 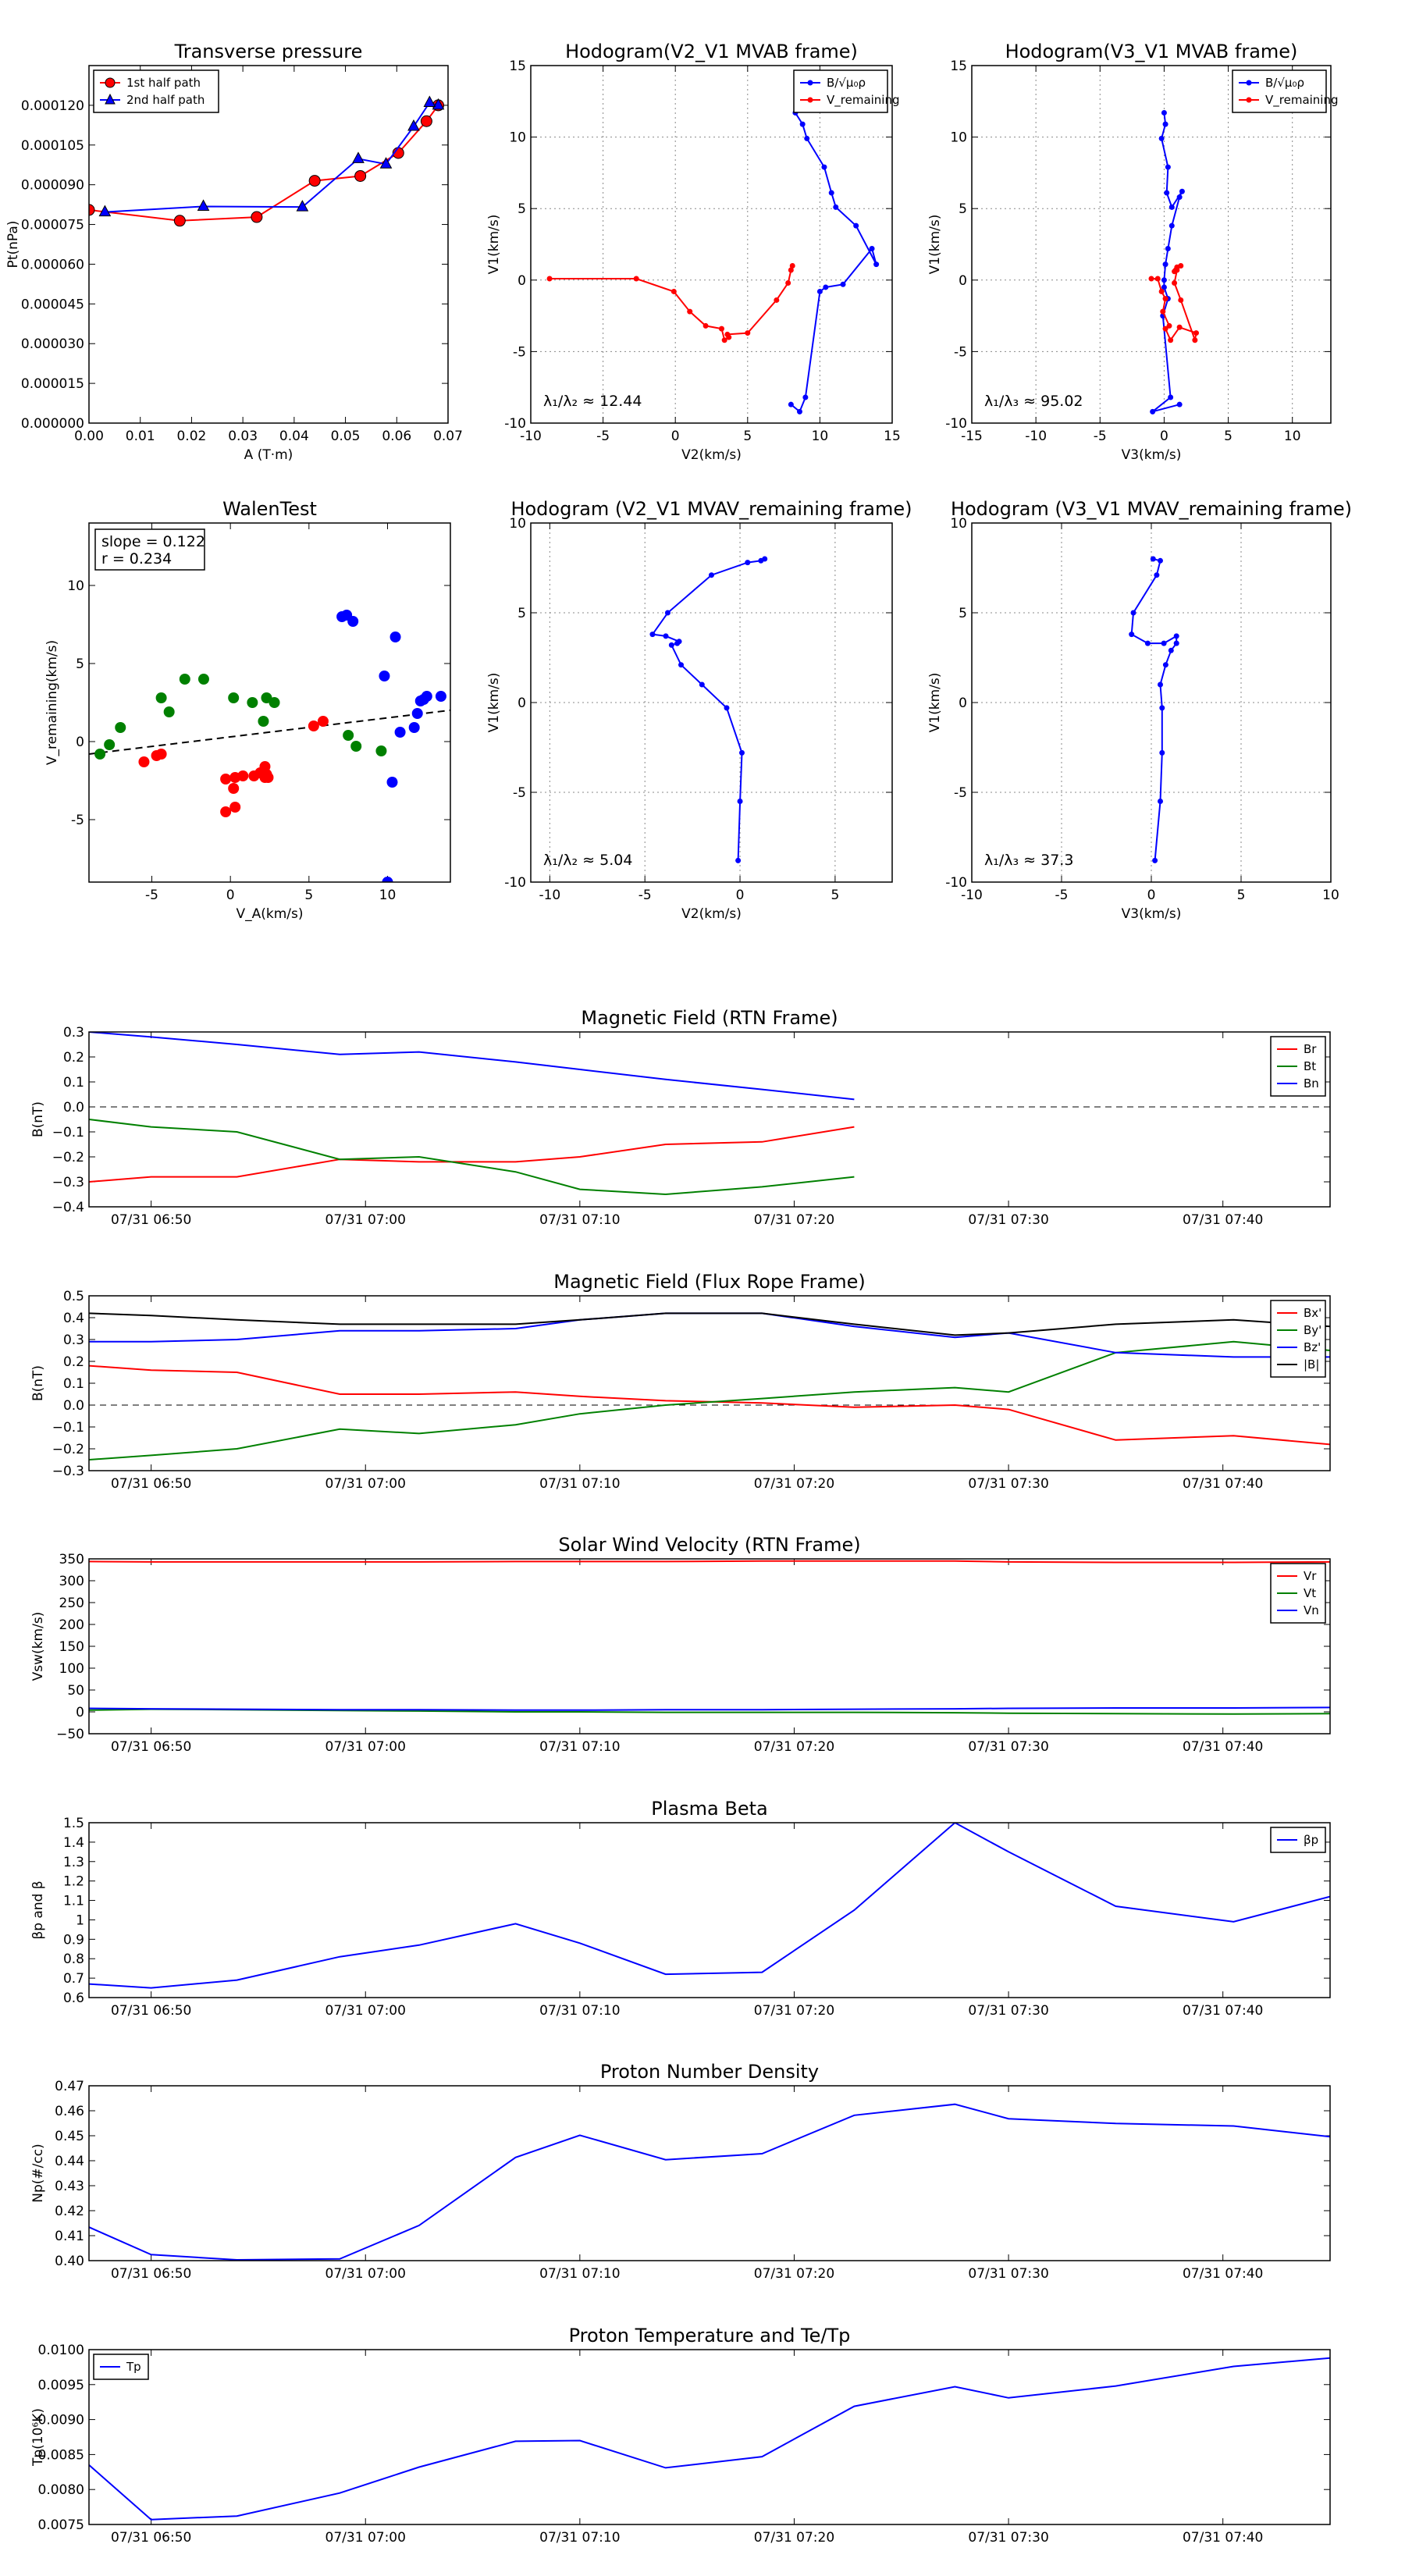 I want to click on y-tick-label: -10, so click(x=956, y=883).